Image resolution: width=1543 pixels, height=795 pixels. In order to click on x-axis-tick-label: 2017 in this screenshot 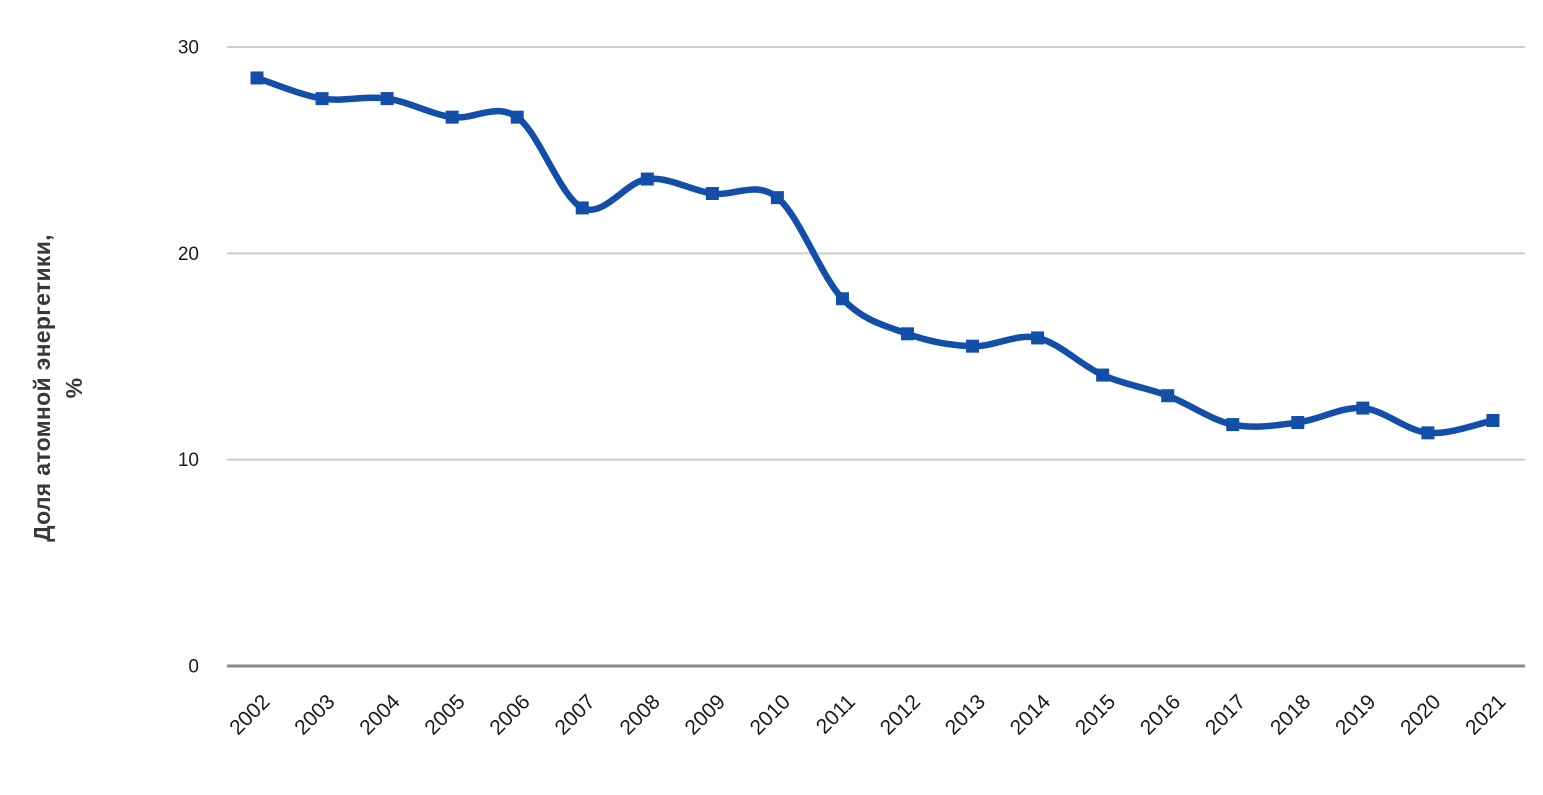, I will do `click(1225, 714)`.